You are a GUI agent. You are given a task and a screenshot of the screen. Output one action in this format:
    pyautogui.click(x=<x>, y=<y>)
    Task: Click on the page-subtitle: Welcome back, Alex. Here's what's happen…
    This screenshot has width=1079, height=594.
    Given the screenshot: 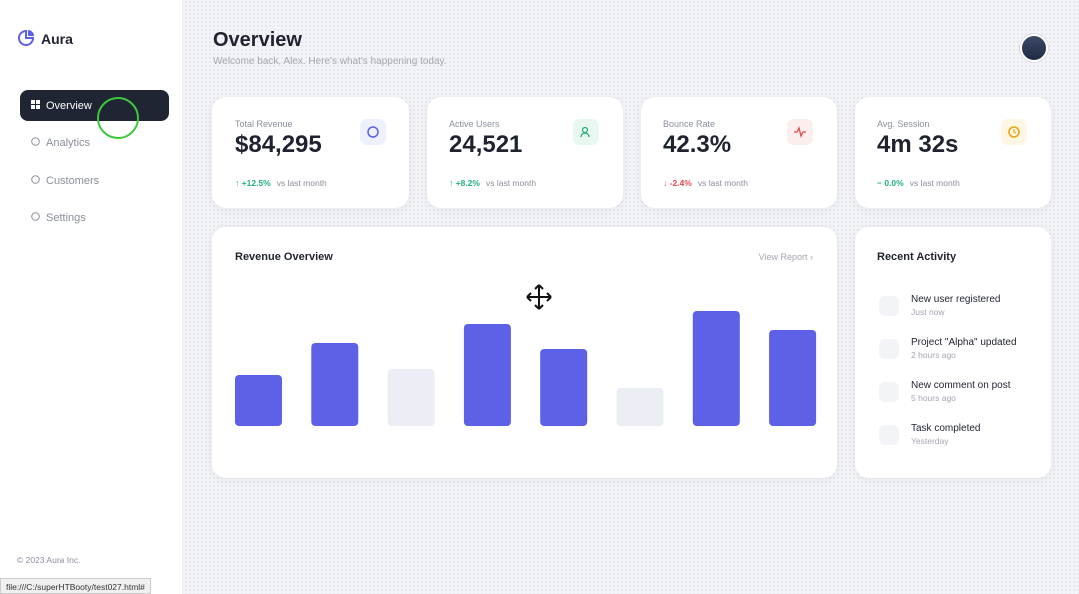 What is the action you would take?
    pyautogui.click(x=330, y=61)
    